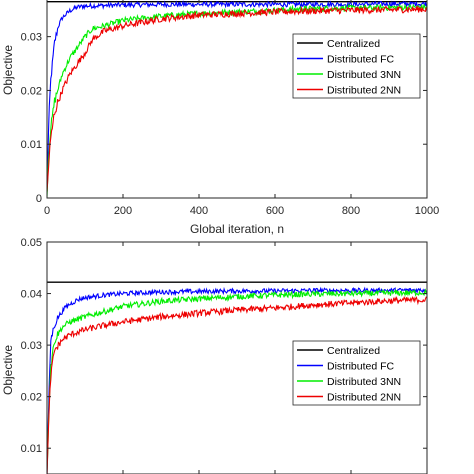  Describe the element at coordinates (123, 211) in the screenshot. I see `x-tick-label: 200` at that location.